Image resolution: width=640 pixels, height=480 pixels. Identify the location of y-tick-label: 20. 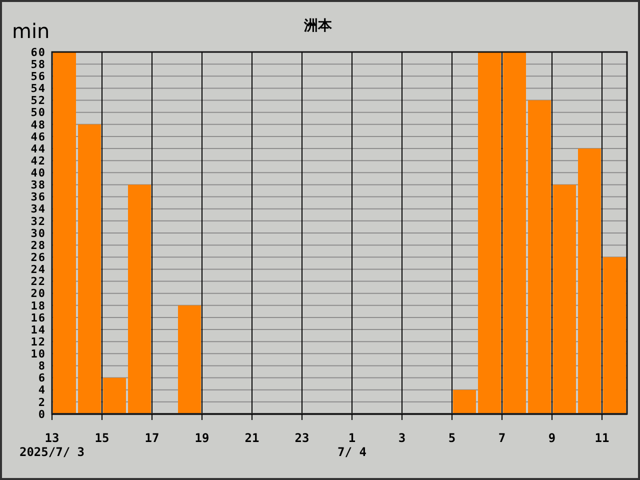
(38, 293).